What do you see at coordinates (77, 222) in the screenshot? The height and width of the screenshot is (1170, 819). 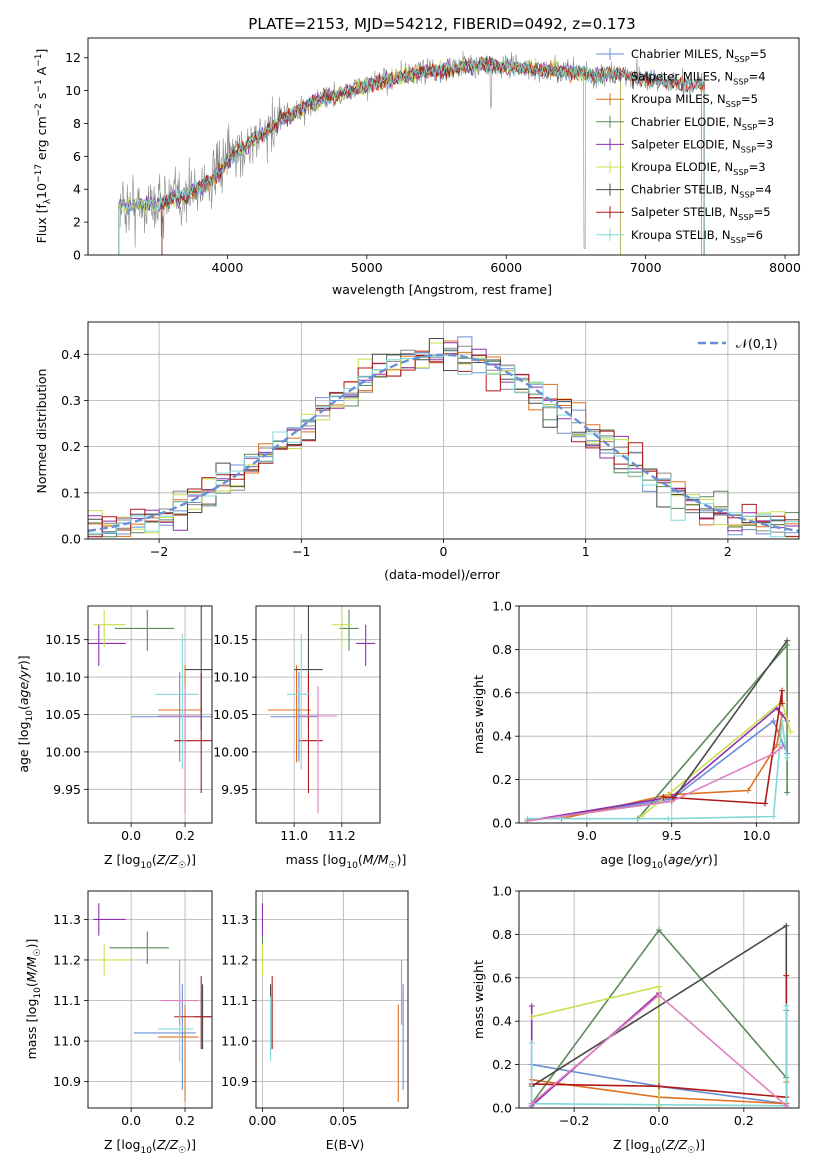 I see `spectrum-ytick-label: 2` at bounding box center [77, 222].